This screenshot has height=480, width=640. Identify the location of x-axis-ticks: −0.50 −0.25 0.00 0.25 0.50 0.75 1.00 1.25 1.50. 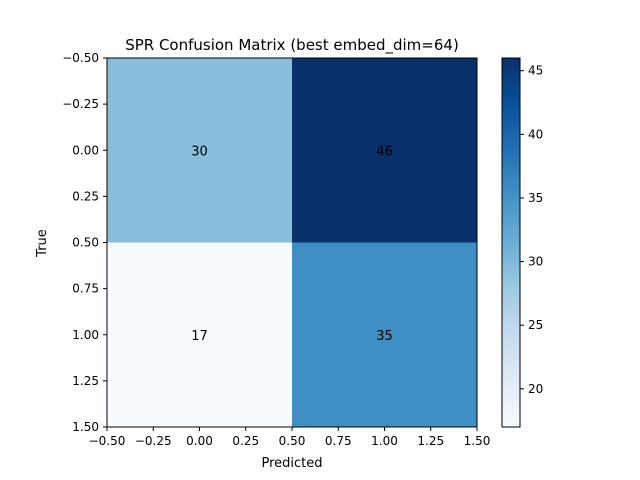
(290, 437).